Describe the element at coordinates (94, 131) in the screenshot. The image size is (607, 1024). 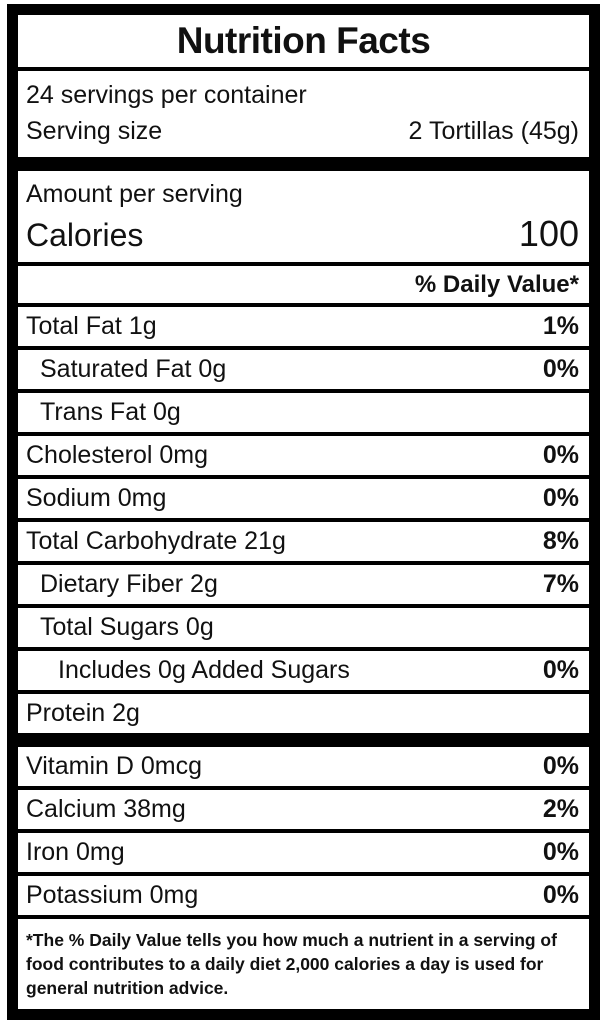
I see `serving-size-label: Serving size` at that location.